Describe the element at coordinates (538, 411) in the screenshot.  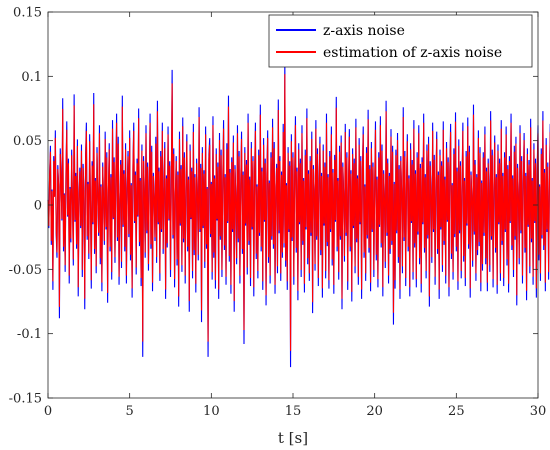
I see `x-tick-label: 30` at that location.